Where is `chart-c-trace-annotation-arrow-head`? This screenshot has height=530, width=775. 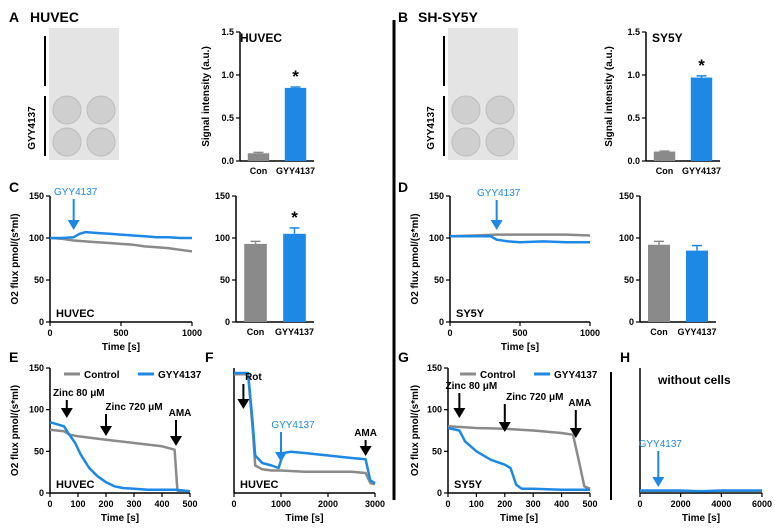 chart-c-trace-annotation-arrow-head is located at coordinates (73, 225).